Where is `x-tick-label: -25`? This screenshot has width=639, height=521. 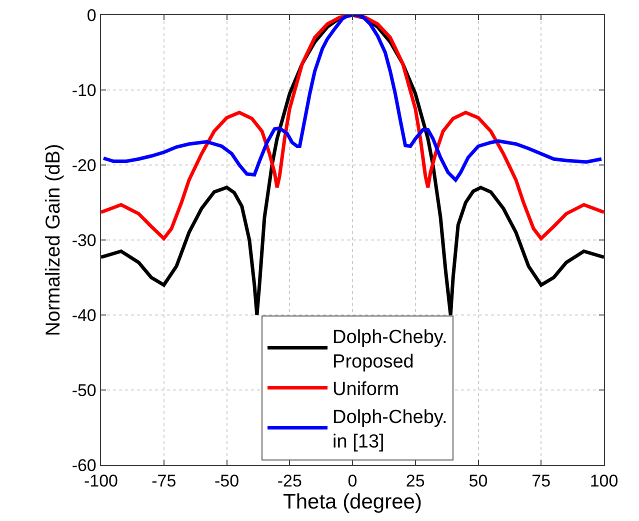 x-tick-label: -25 is located at coordinates (289, 481).